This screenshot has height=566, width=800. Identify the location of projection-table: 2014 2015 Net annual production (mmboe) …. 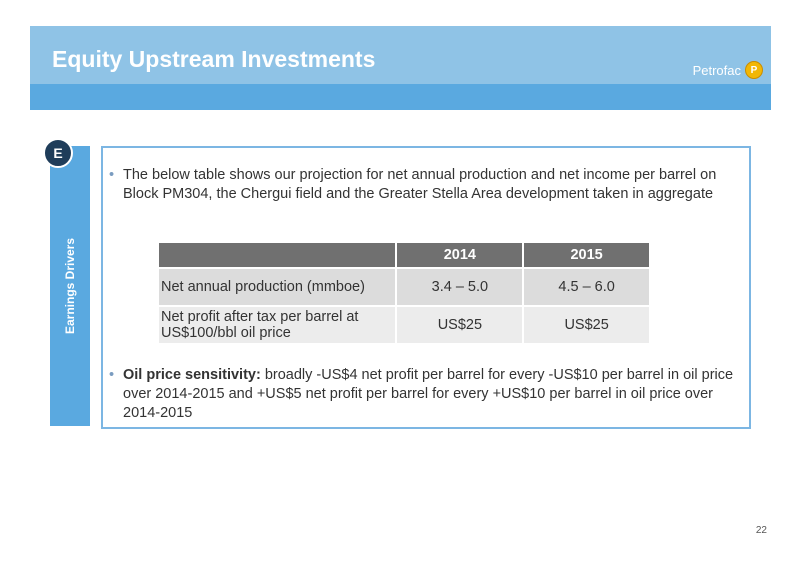
(405, 293).